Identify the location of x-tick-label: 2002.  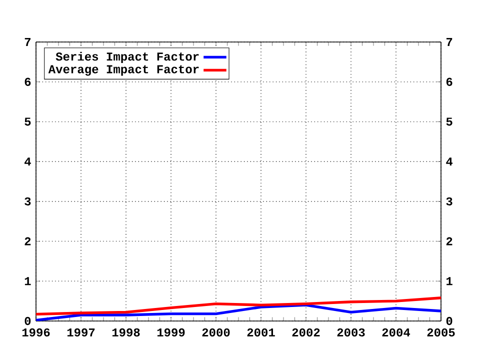
(306, 332).